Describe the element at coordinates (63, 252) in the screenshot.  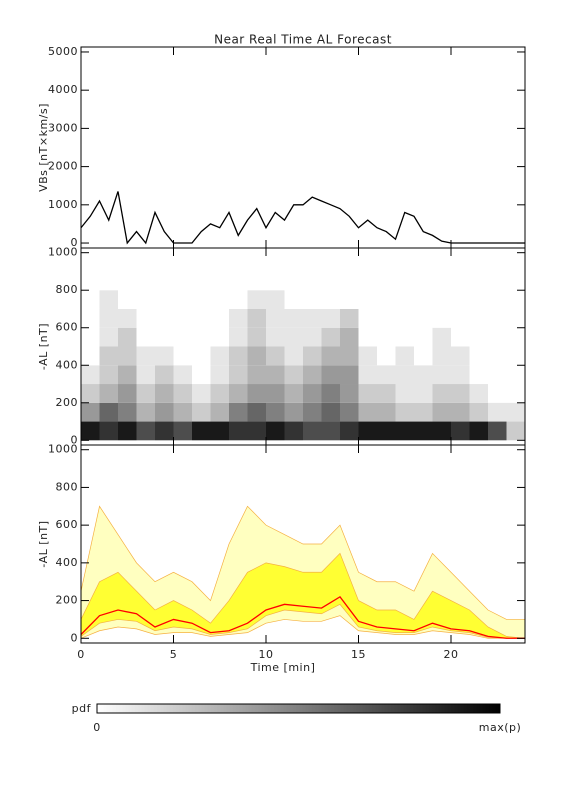
I see `y-tick-label: 1000` at that location.